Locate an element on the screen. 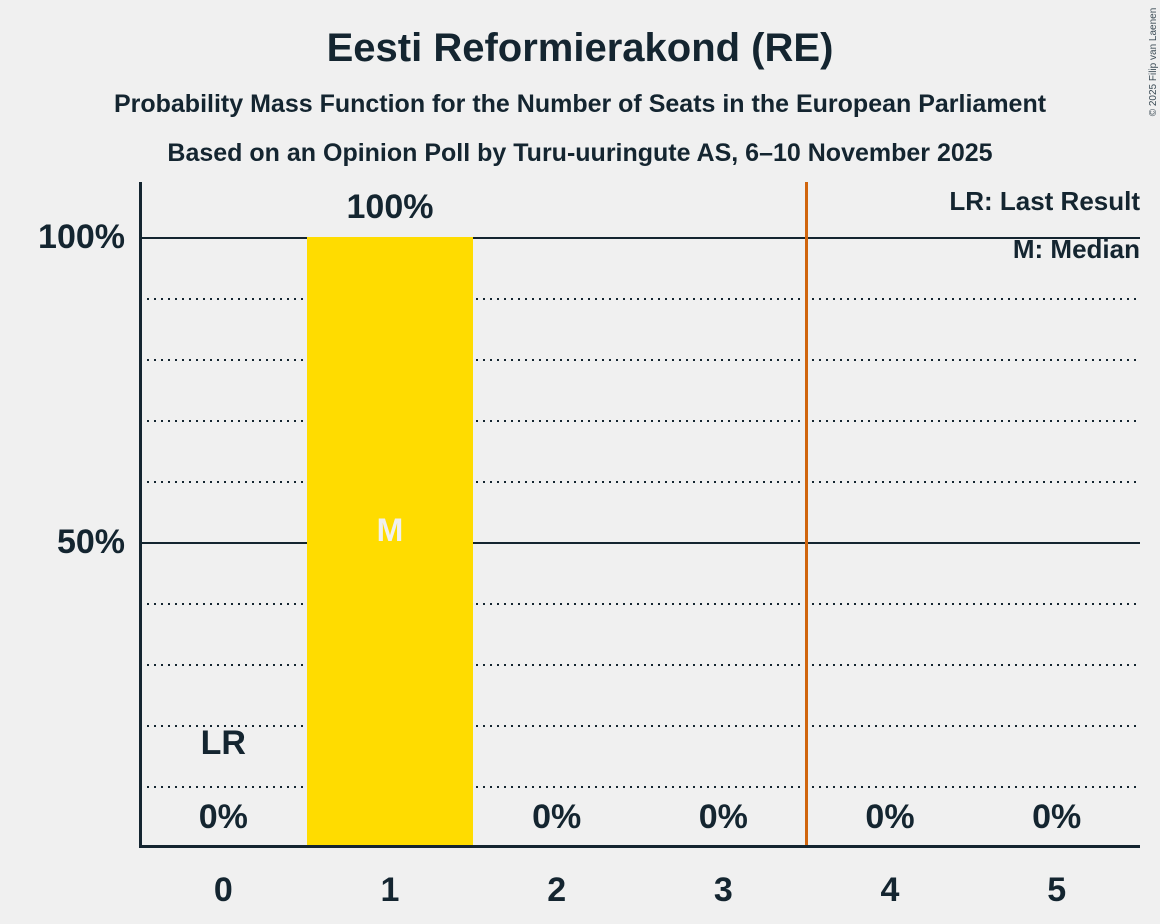 The width and height of the screenshot is (1160, 924). value-label-seats-4: 0% is located at coordinates (890, 817).